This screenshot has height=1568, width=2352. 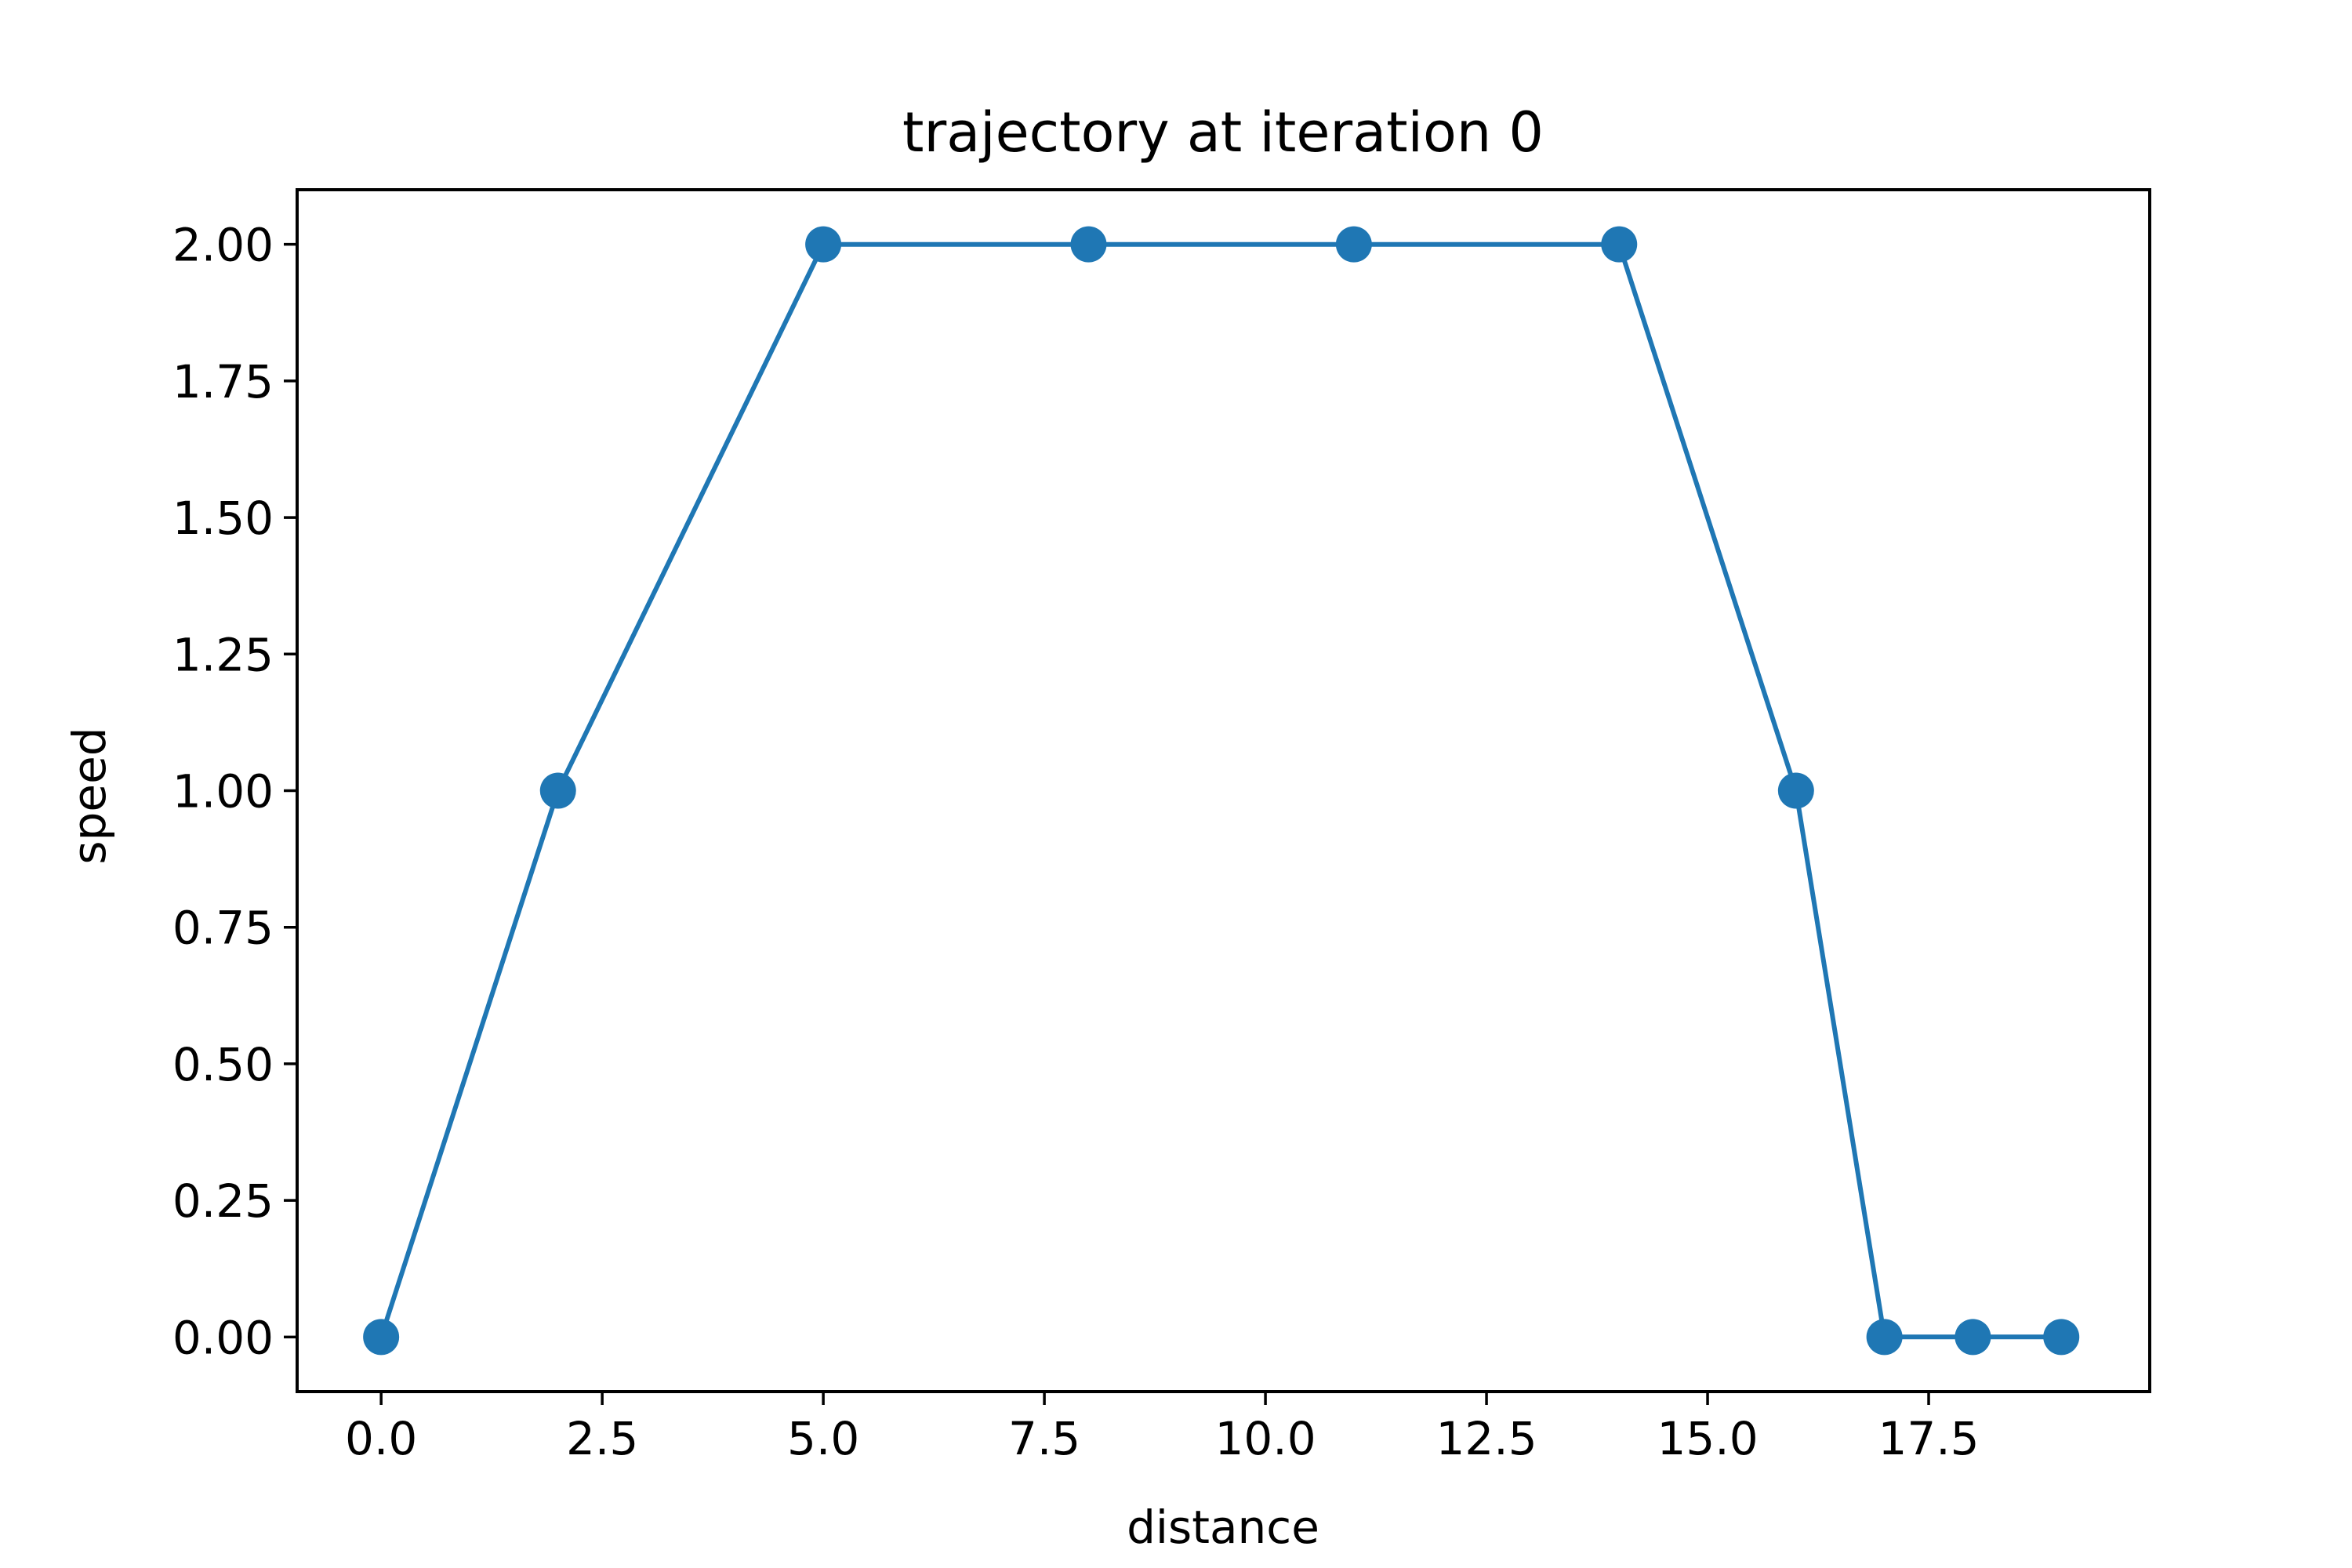 I want to click on x-tick-label: 2.5, so click(x=602, y=1438).